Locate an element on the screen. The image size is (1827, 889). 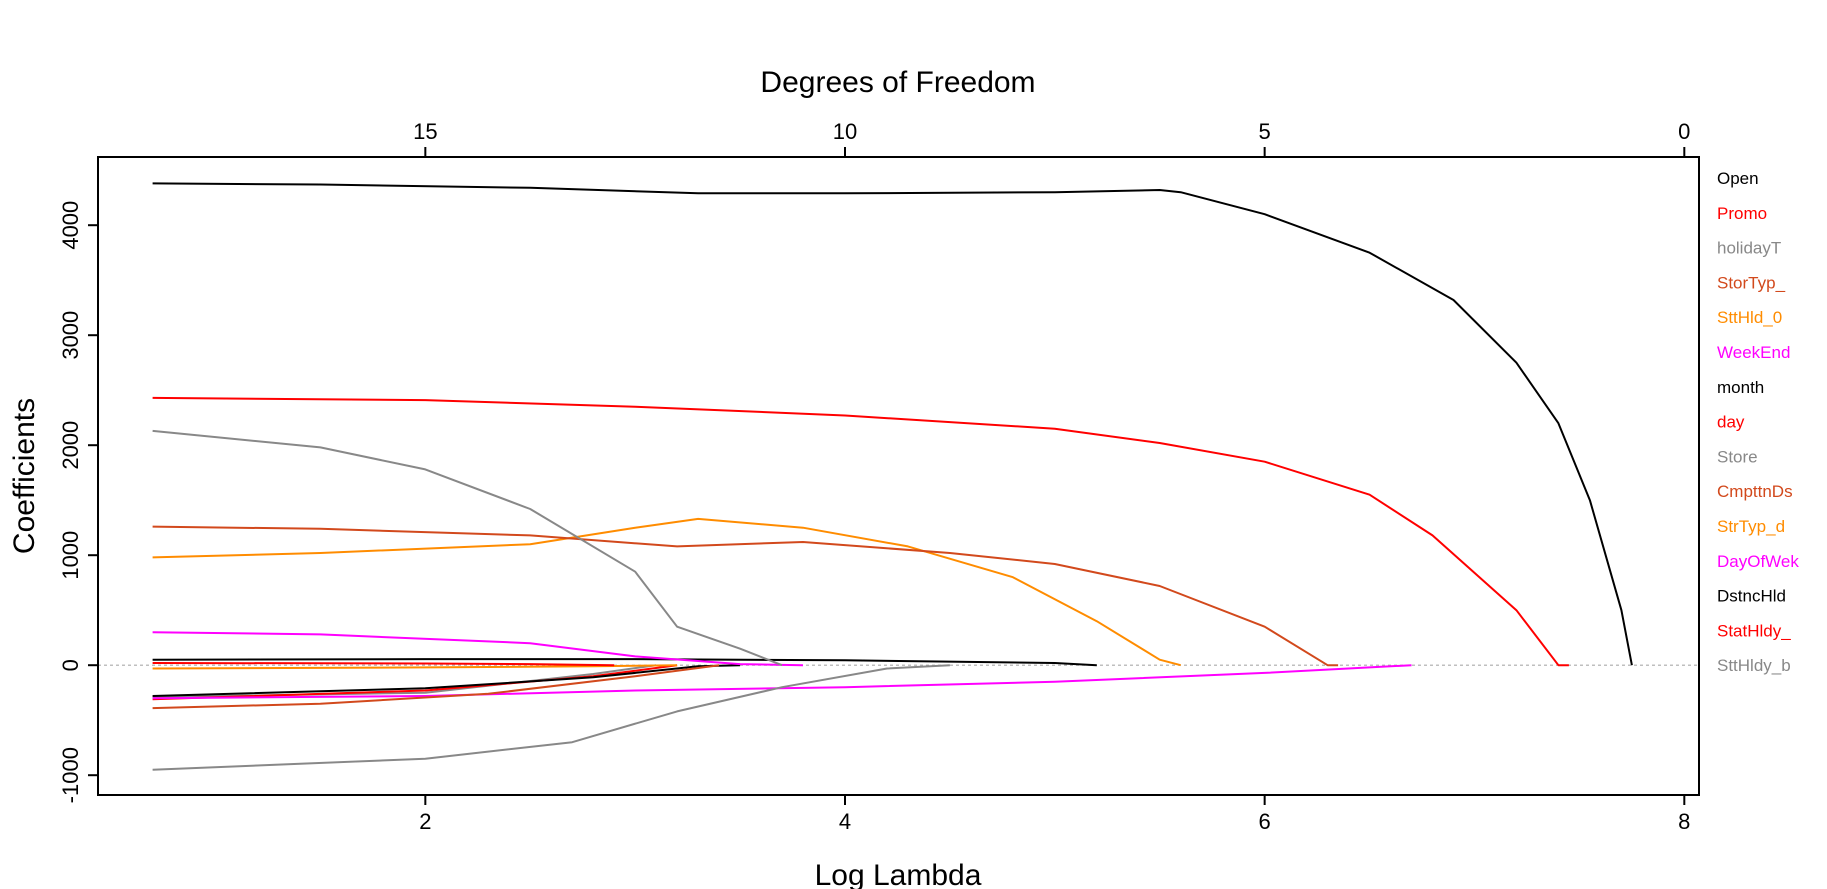
top-tick-label: 0 is located at coordinates (1684, 131).